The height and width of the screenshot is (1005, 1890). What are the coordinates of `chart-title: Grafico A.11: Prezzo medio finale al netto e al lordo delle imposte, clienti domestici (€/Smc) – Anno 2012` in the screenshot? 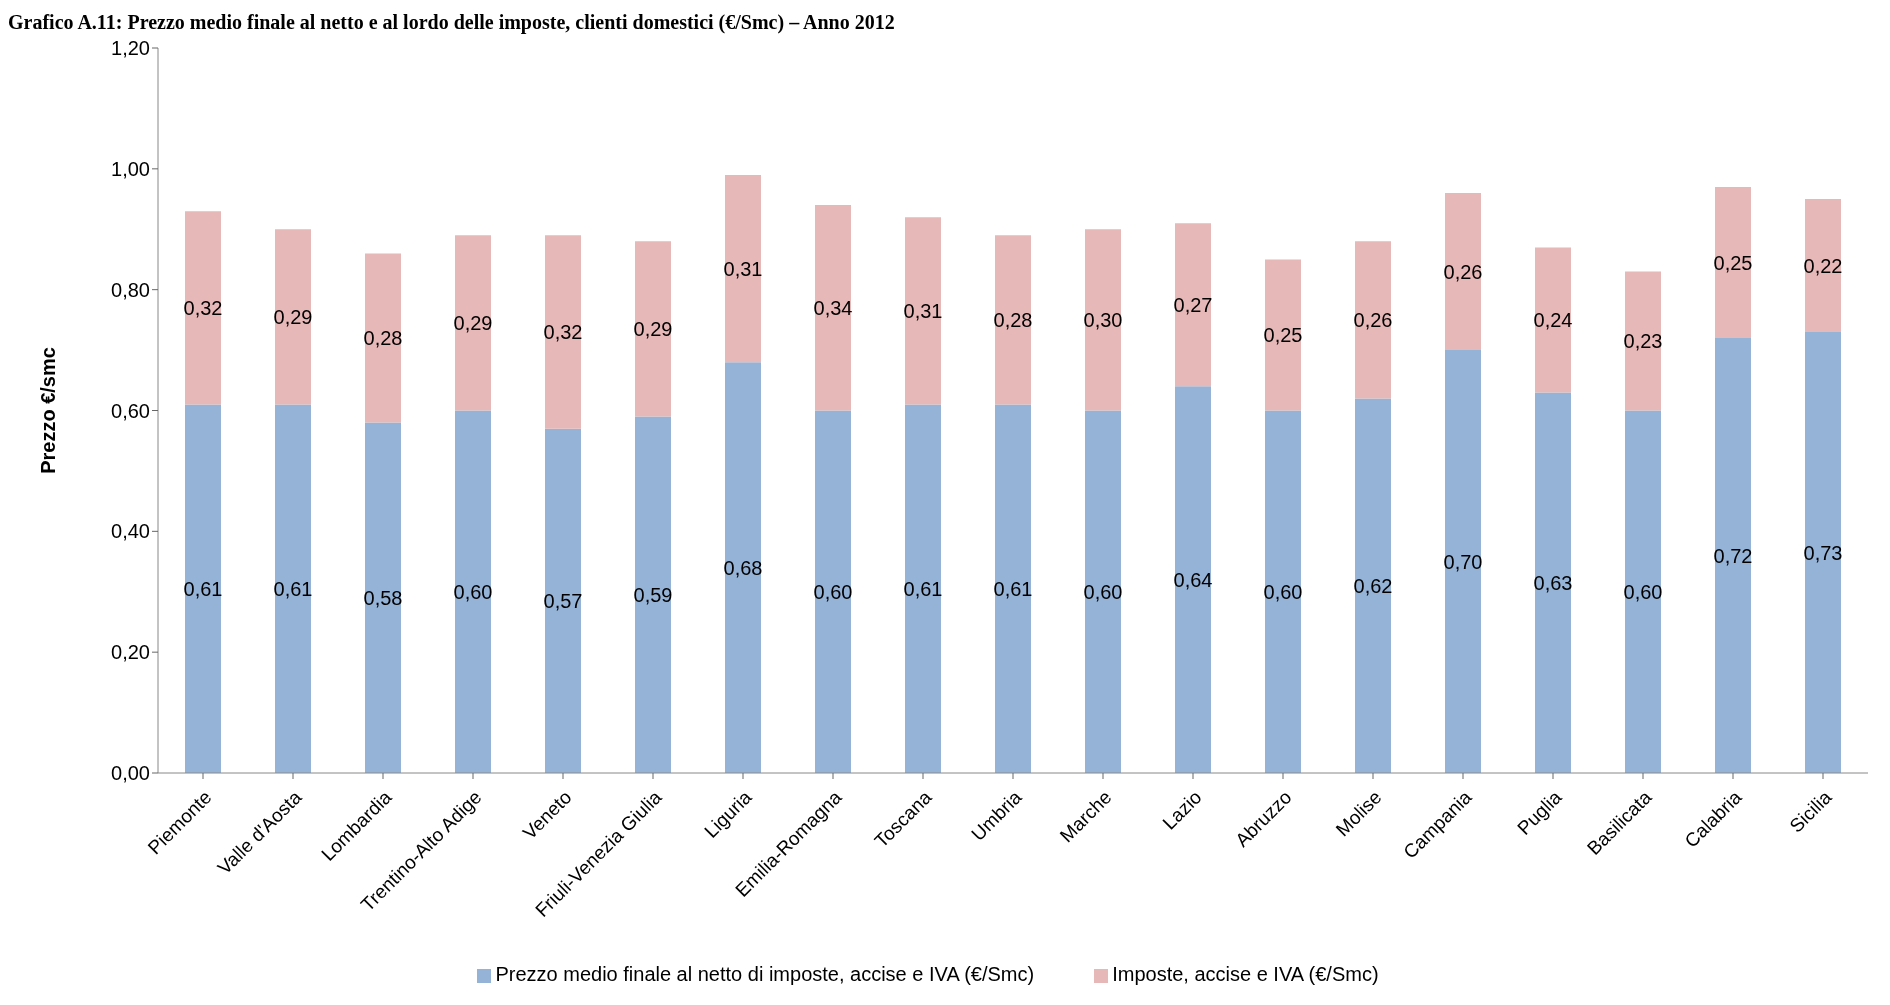 It's located at (452, 23).